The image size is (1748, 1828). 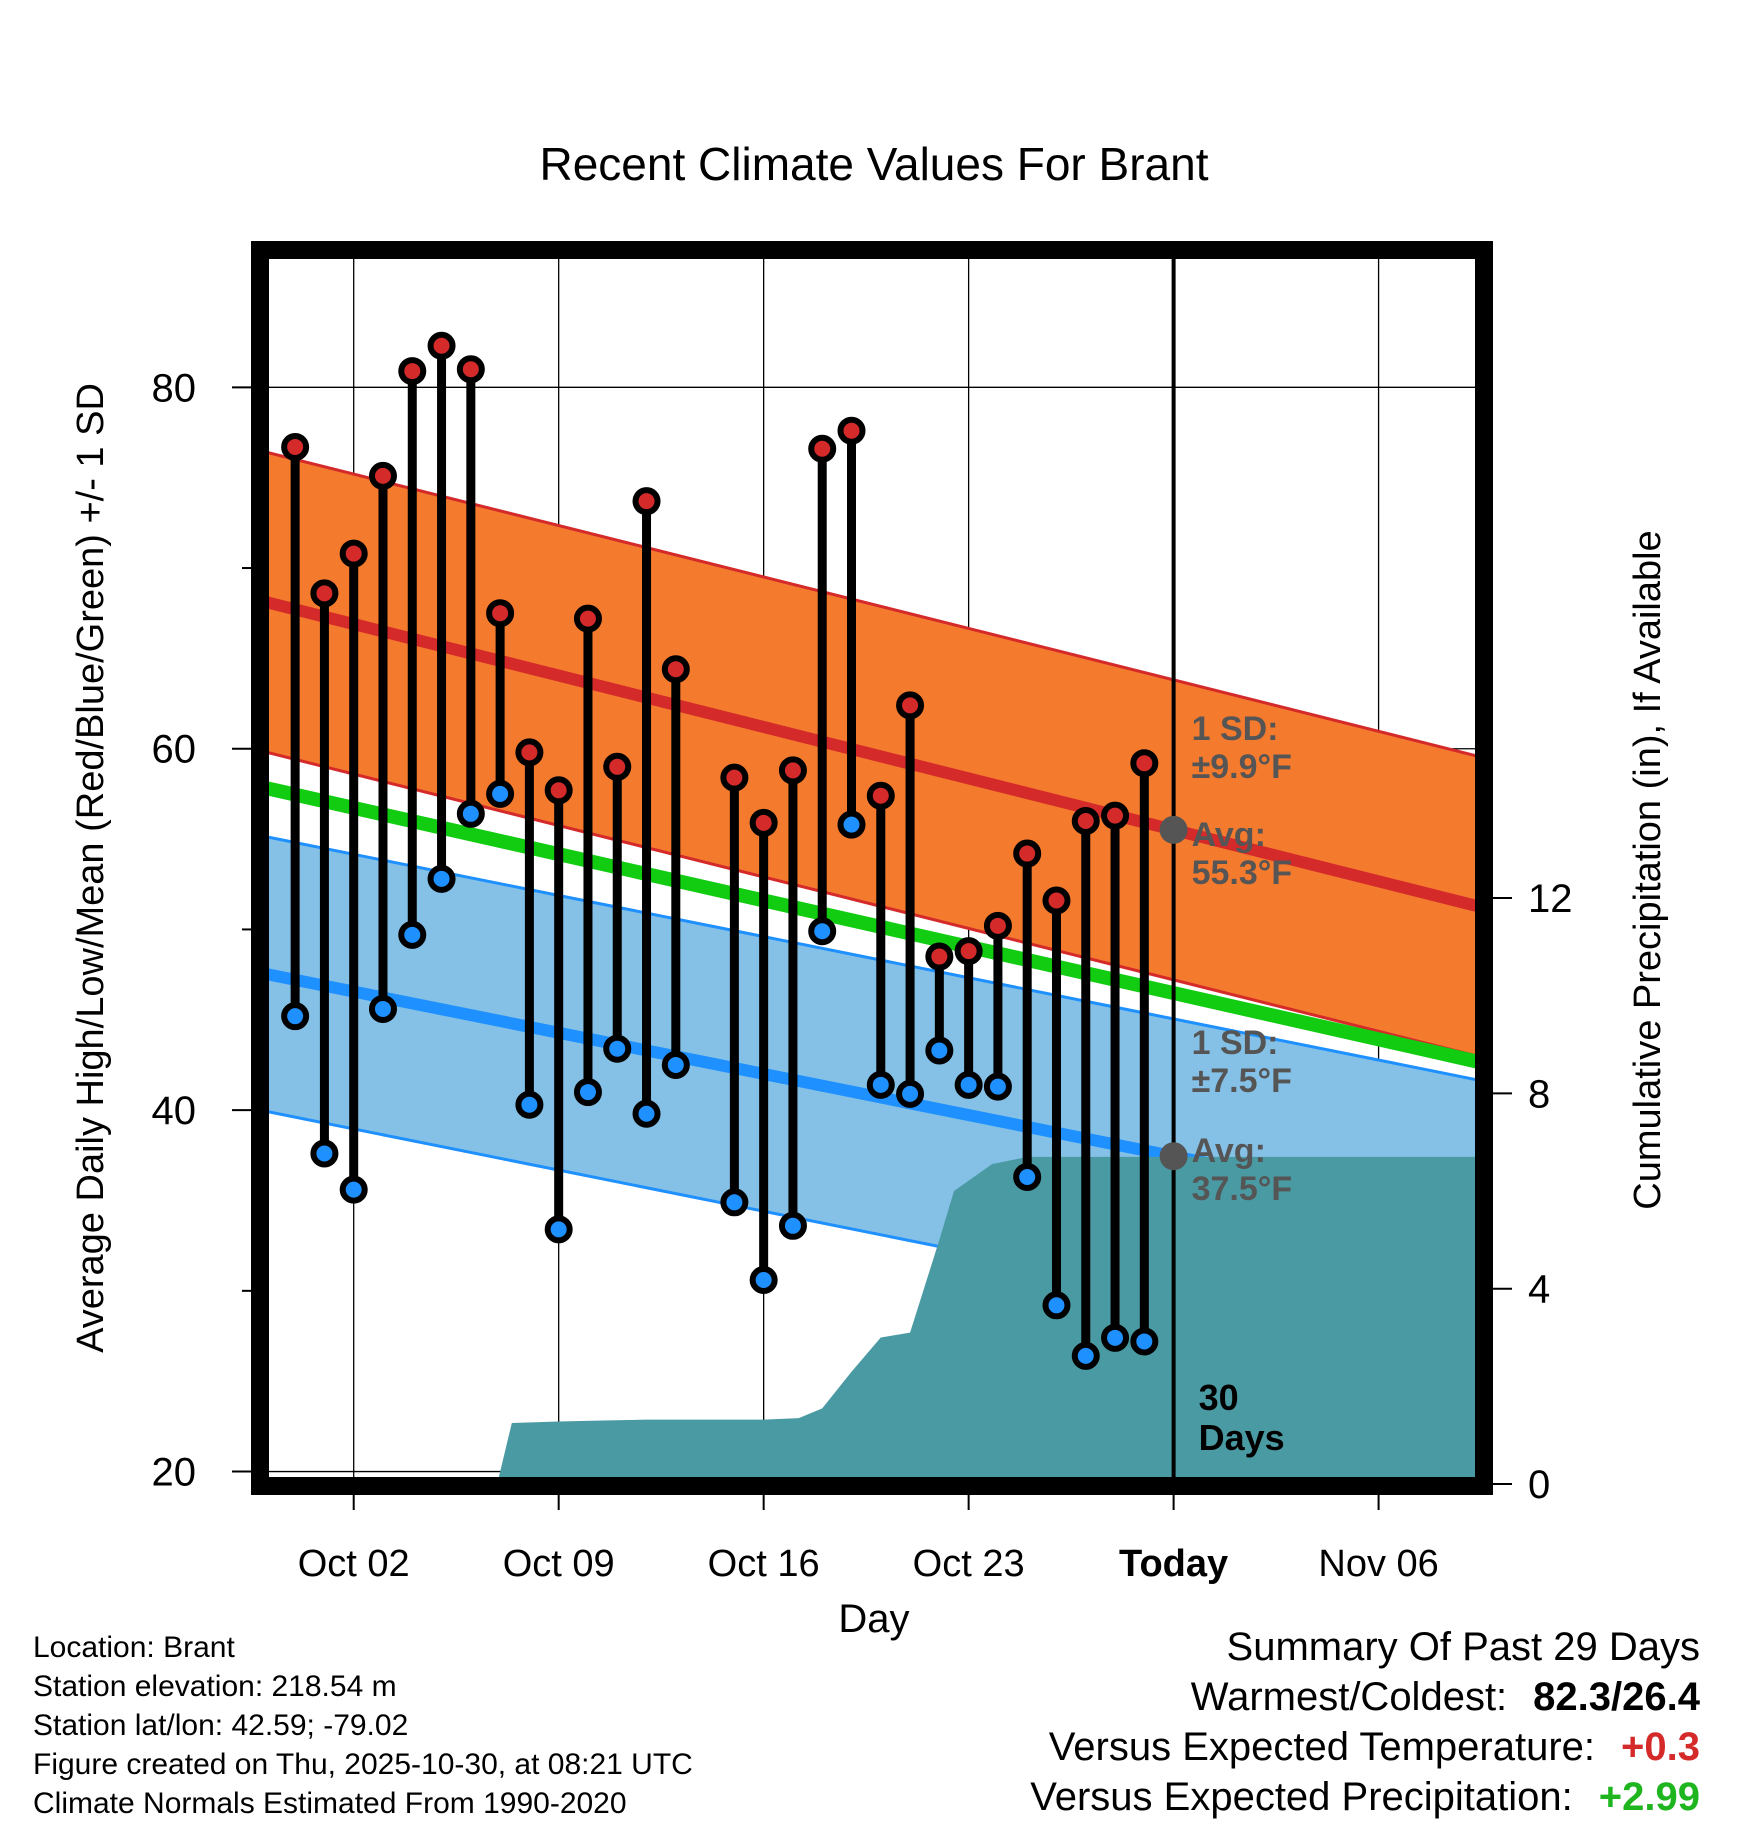 What do you see at coordinates (1242, 767) in the screenshot?
I see `high-sd-annotation-line2: ±9.9°F` at bounding box center [1242, 767].